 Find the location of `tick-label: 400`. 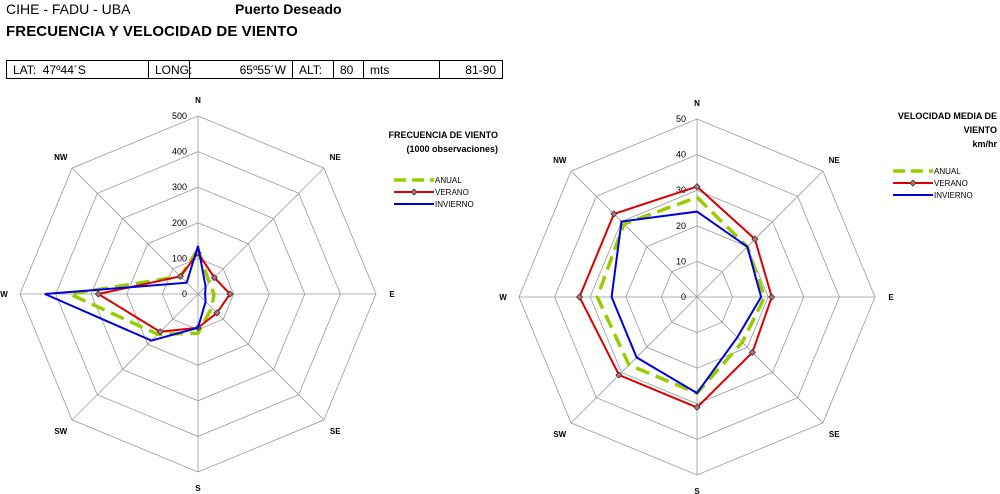

tick-label: 400 is located at coordinates (179, 152).